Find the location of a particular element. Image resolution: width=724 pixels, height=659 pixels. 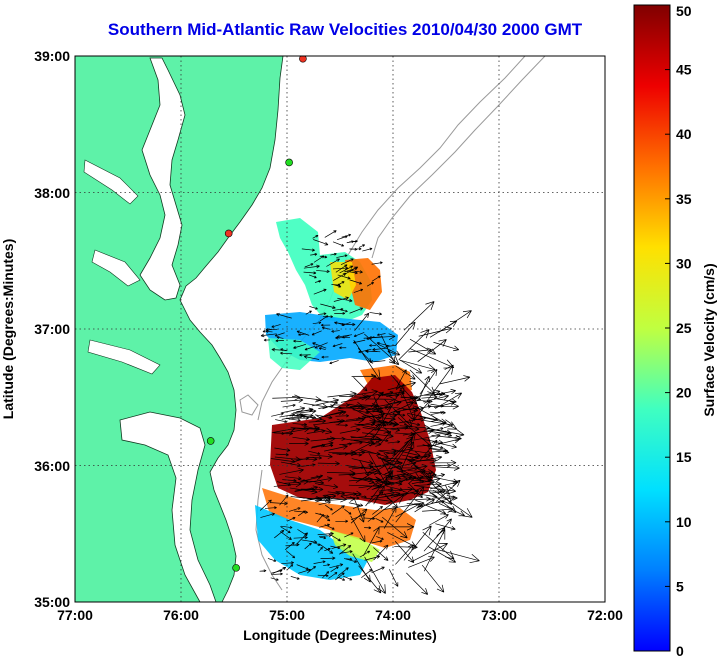

lat-tick-label: 36:00 is located at coordinates (52, 466).